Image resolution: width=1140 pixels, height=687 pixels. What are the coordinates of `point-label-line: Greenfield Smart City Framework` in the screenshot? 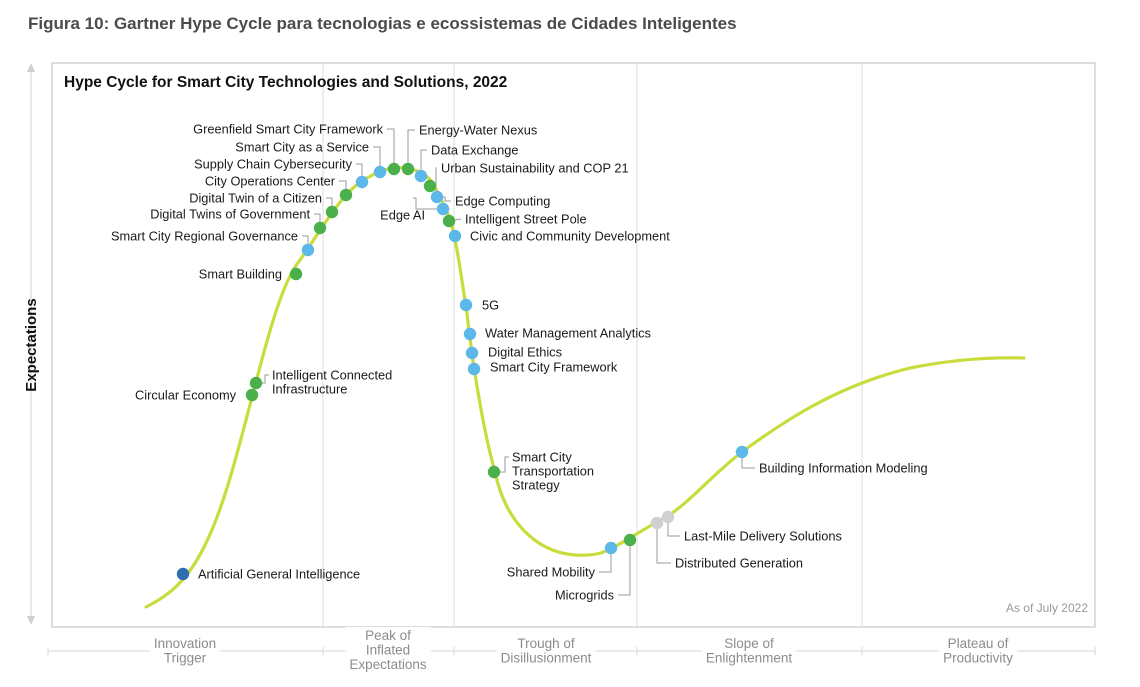 It's located at (288, 129).